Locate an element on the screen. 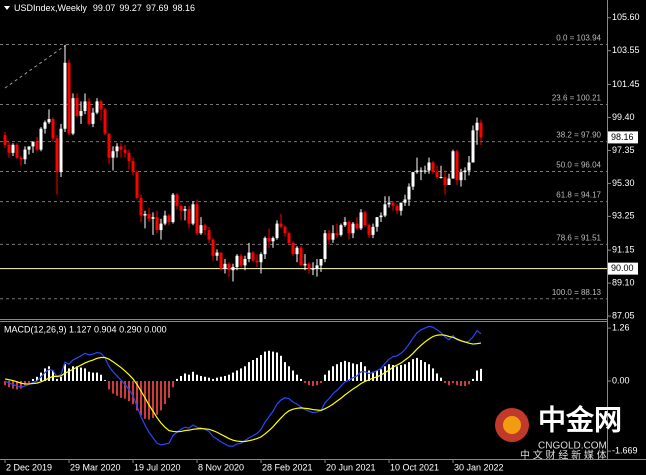 The height and width of the screenshot is (475, 646). y-tick-label: 93.25 is located at coordinates (623, 216).